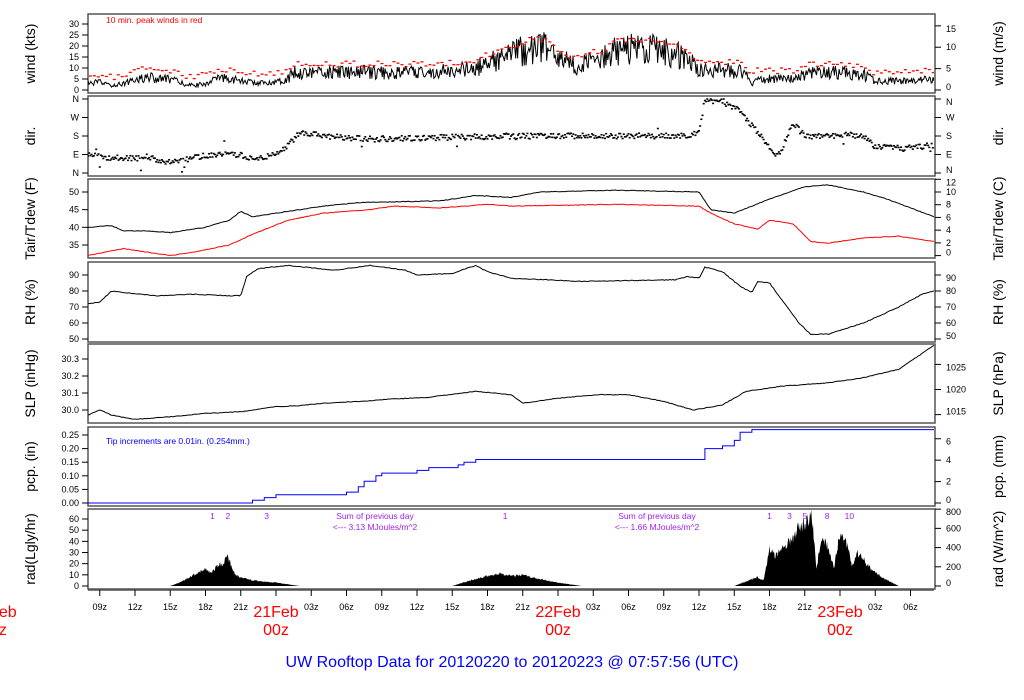 The height and width of the screenshot is (700, 1024). I want to click on y-tick-label-left: 35, so click(74, 245).